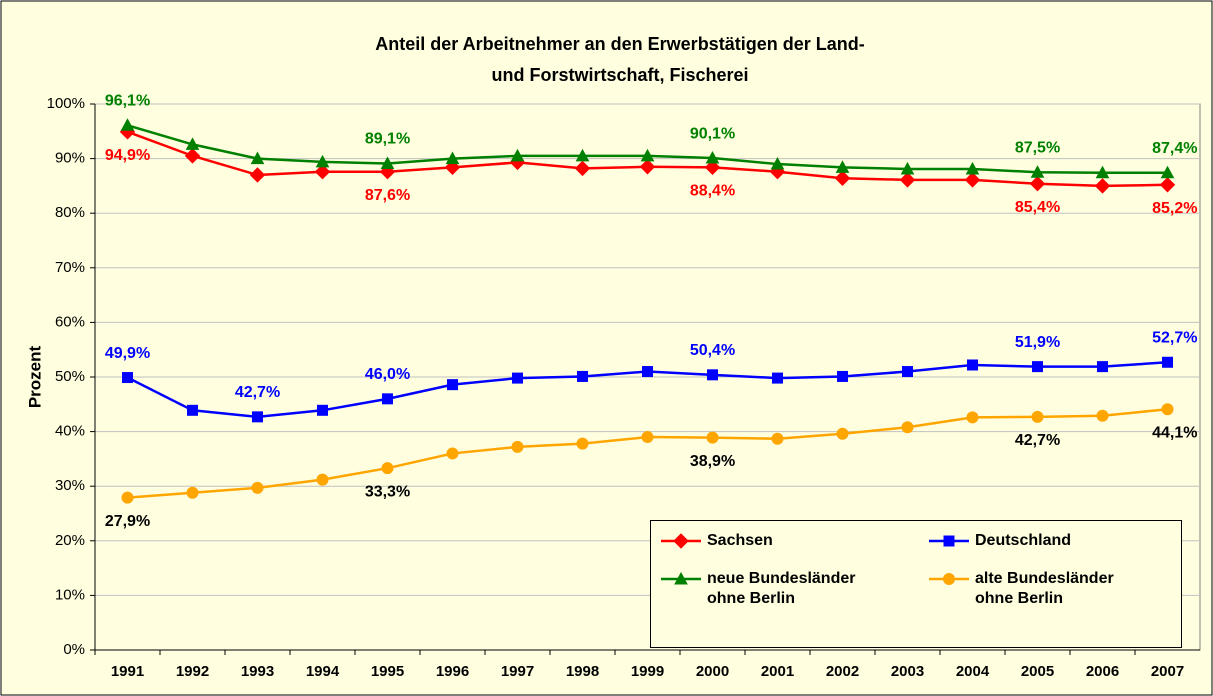  What do you see at coordinates (1031, 541) in the screenshot?
I see `legend-entry: Deutschland` at bounding box center [1031, 541].